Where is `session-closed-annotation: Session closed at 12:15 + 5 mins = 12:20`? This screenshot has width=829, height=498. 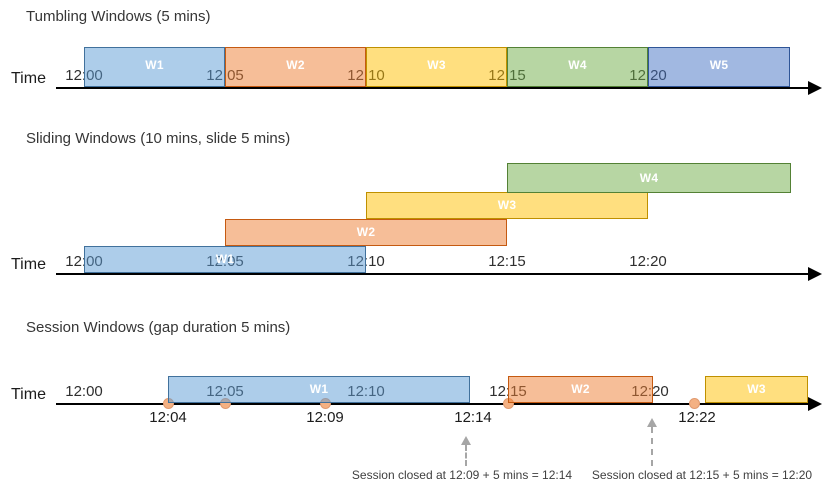 session-closed-annotation: Session closed at 12:15 + 5 mins = 12:20 is located at coordinates (702, 475).